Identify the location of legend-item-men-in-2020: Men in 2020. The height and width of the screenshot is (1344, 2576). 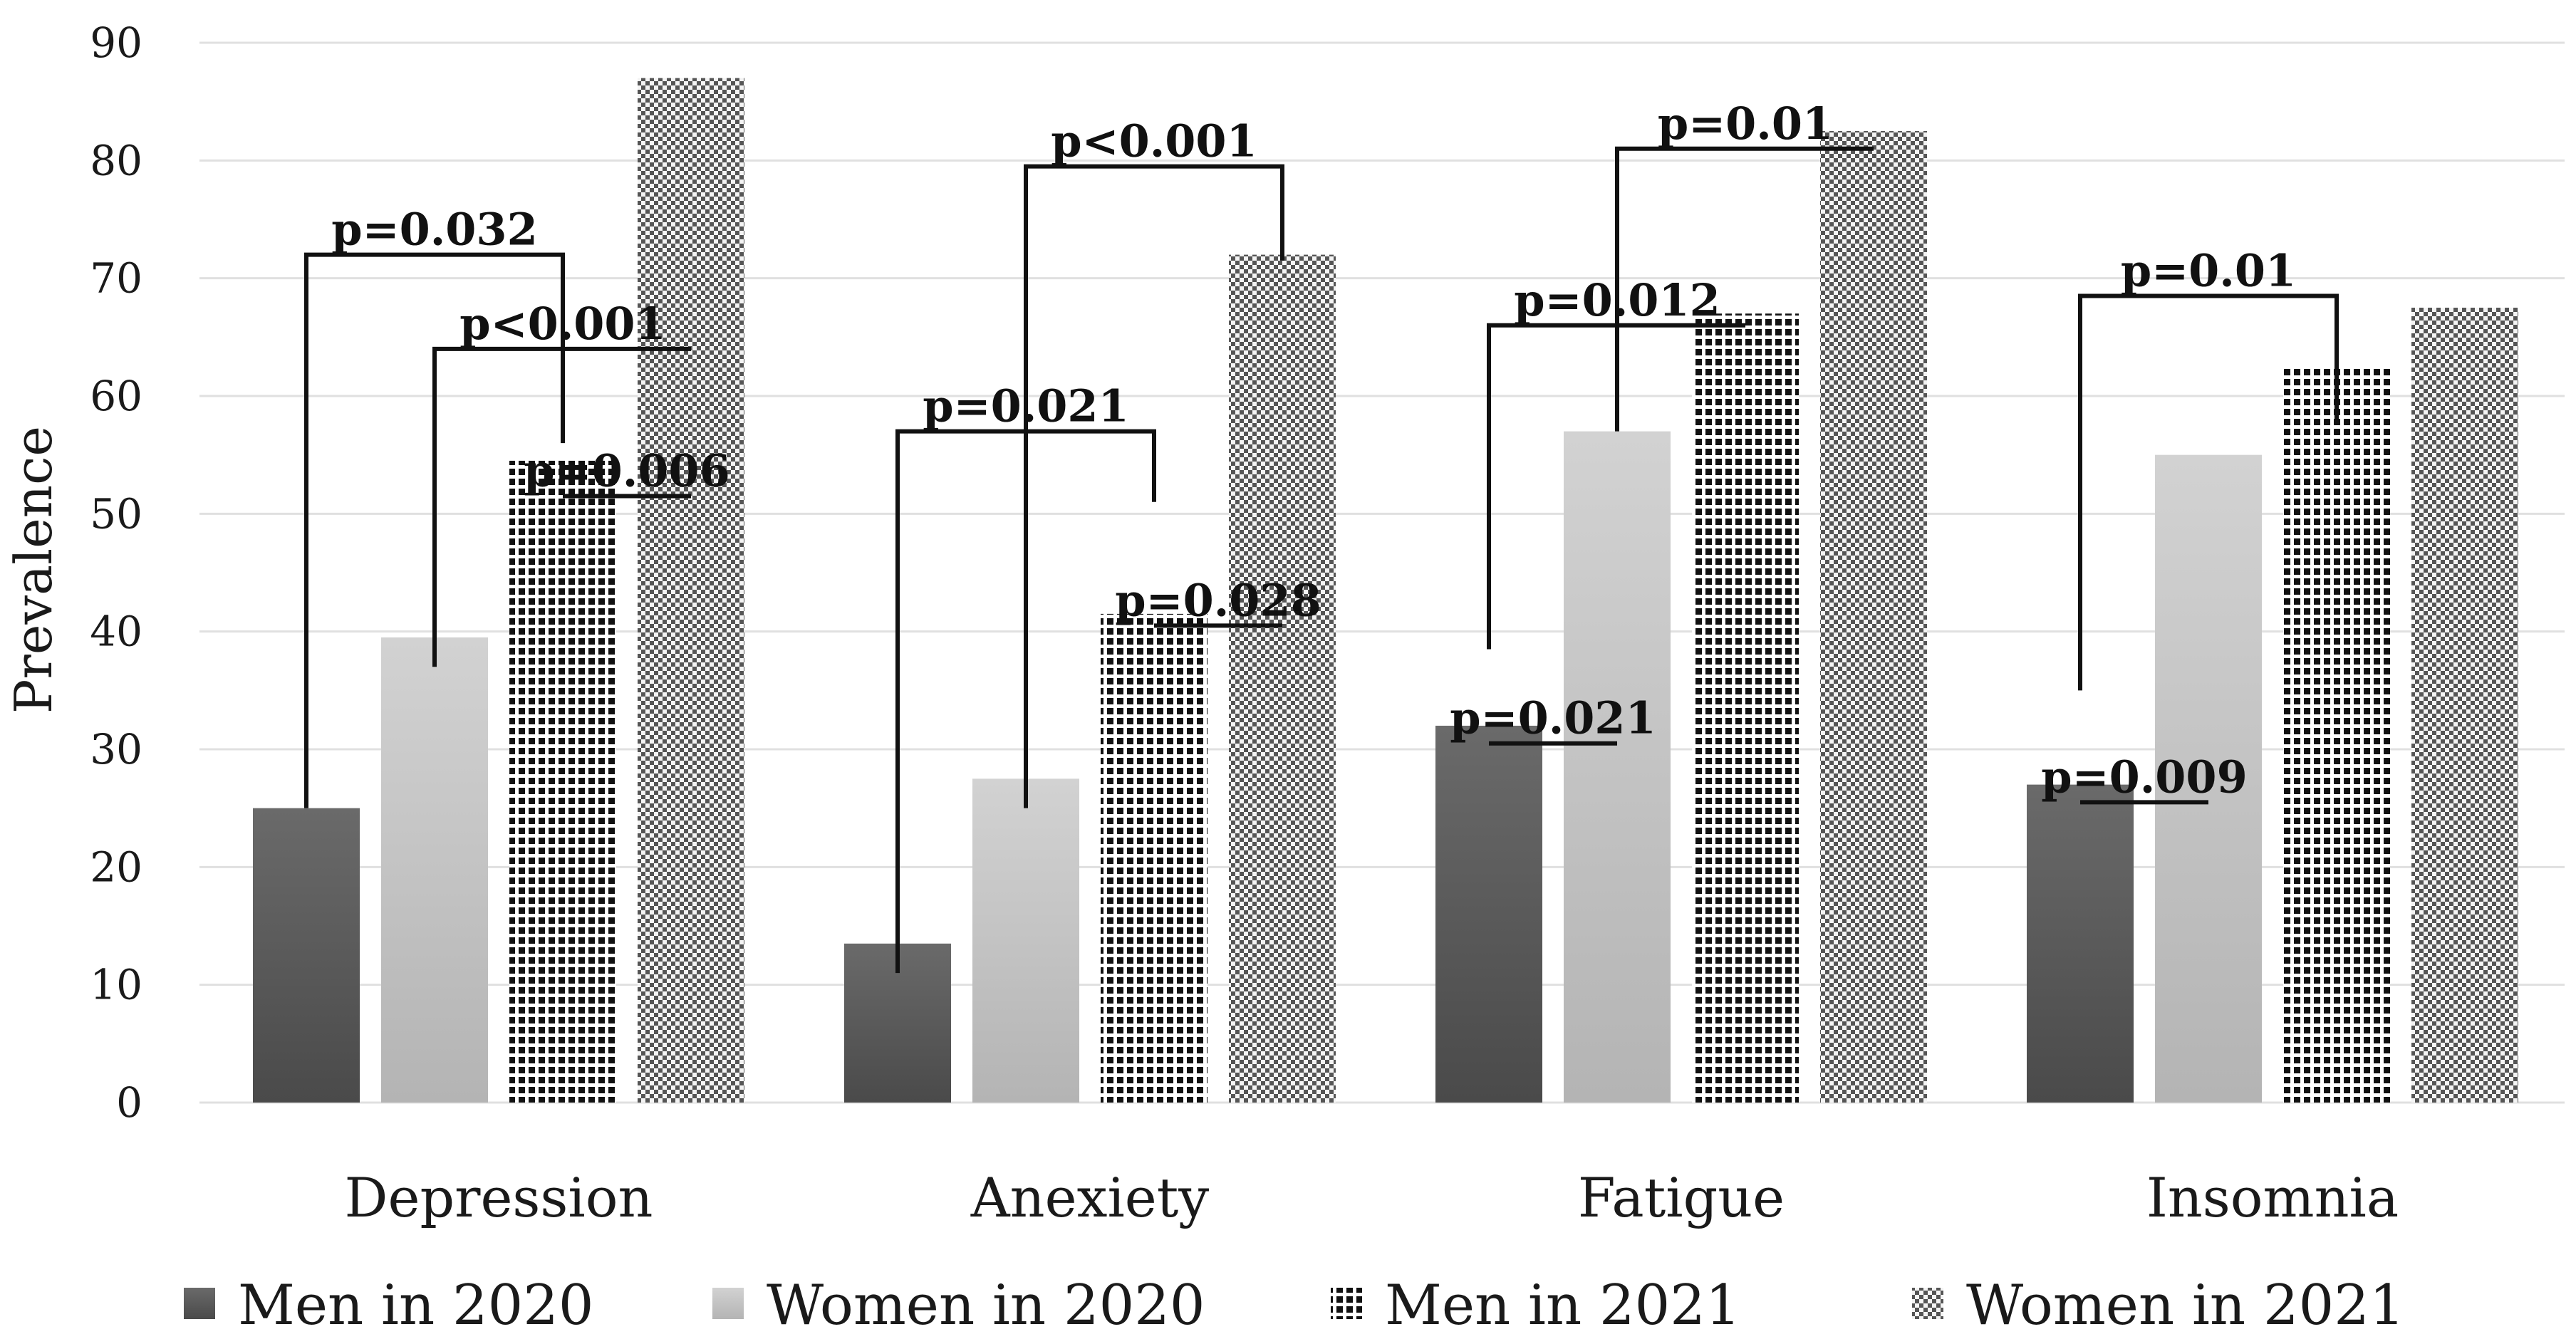
(389, 1305).